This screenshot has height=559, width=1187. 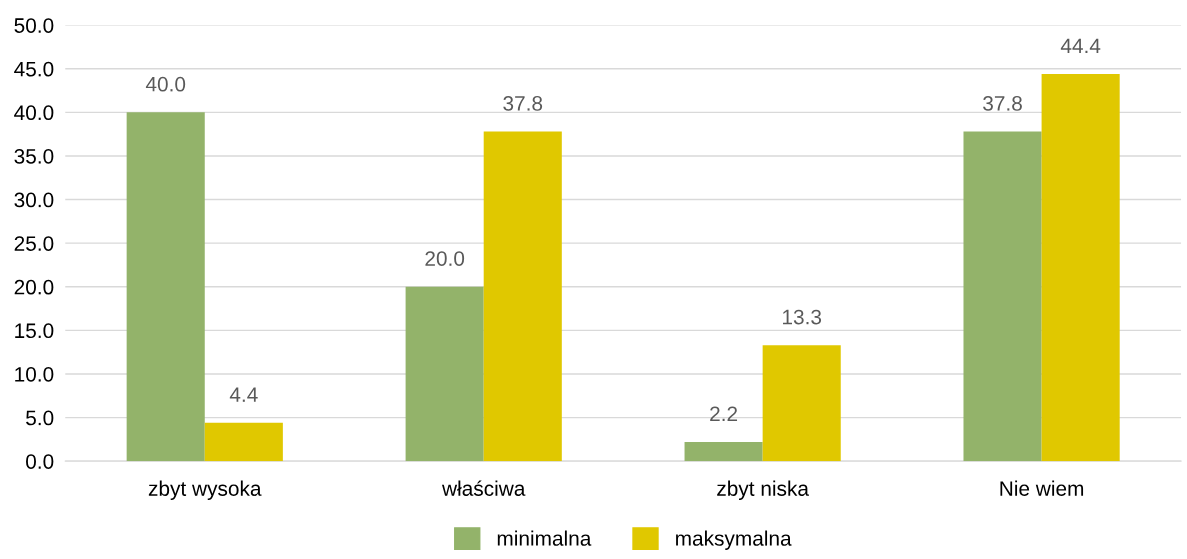 I want to click on x-tick-label: właściwa, so click(x=484, y=488).